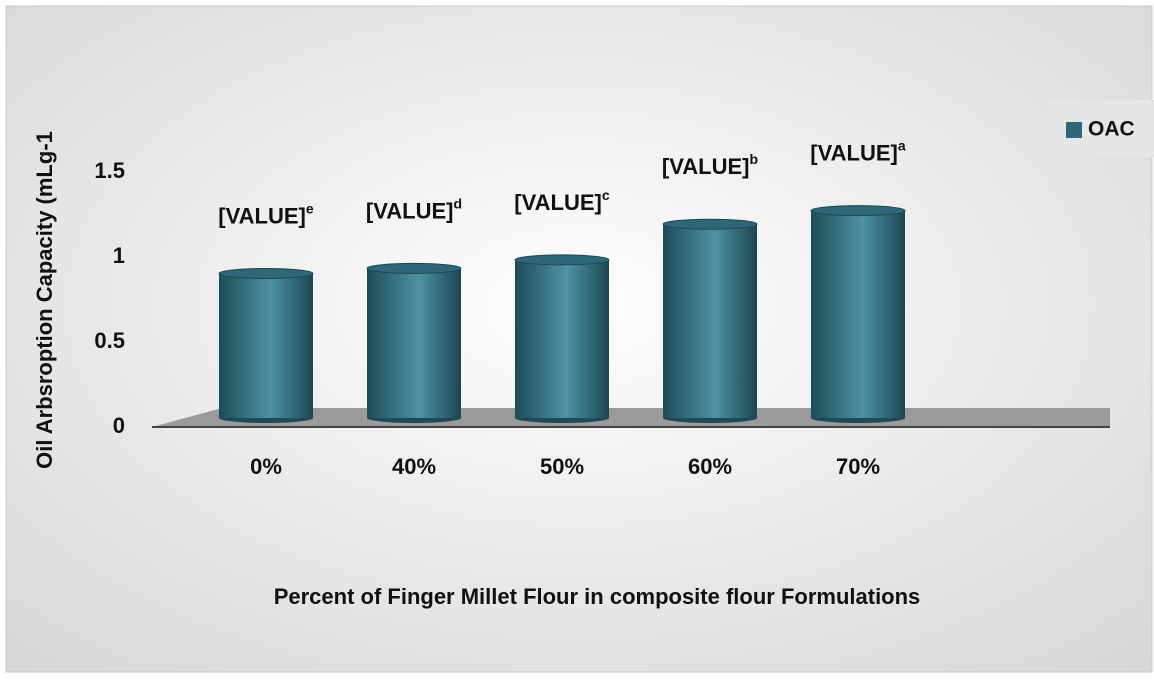 Image resolution: width=1154 pixels, height=680 pixels. I want to click on legend-label: OAC, so click(1111, 129).